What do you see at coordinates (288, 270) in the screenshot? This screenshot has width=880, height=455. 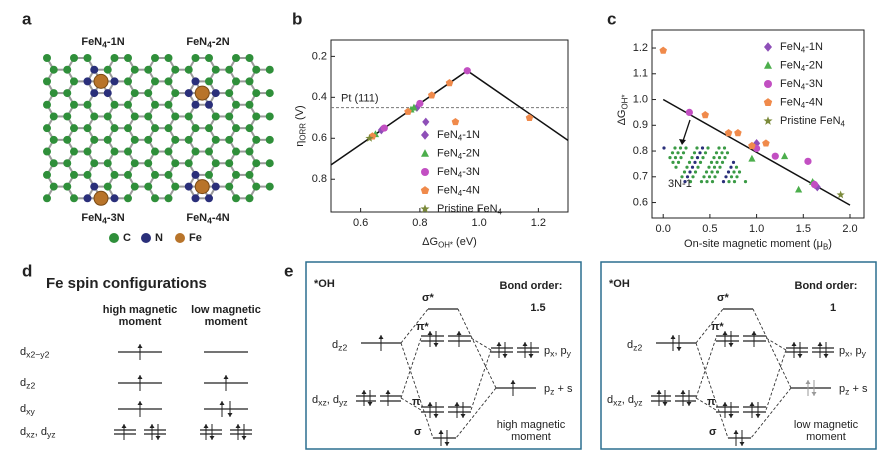 I see `panel-letter: e` at bounding box center [288, 270].